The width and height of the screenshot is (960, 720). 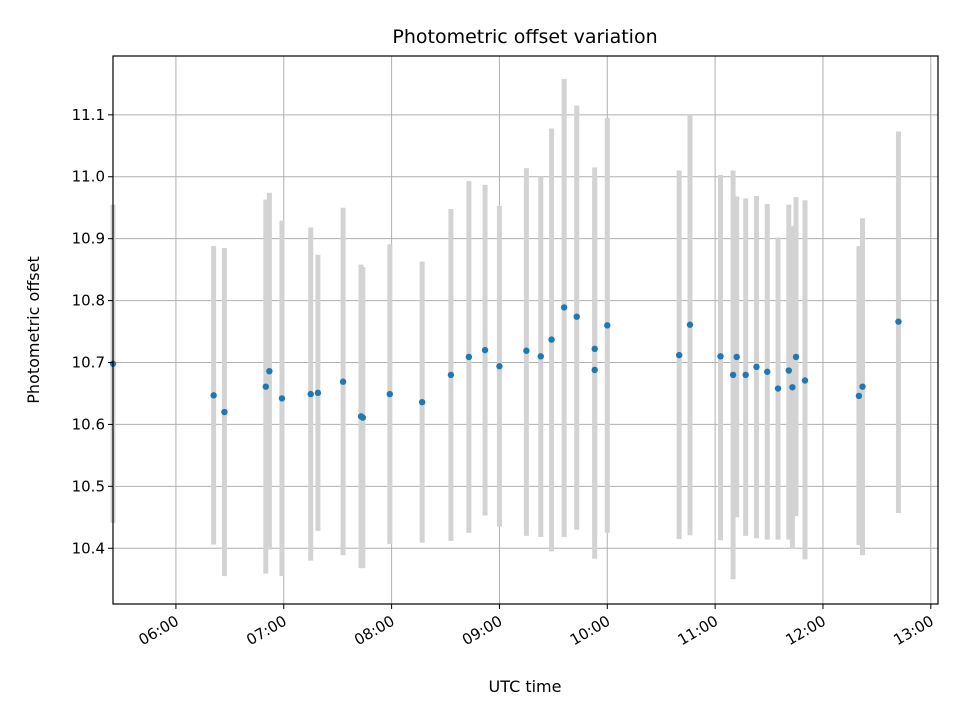 What do you see at coordinates (88, 424) in the screenshot?
I see `y-tick-label: 10.6` at bounding box center [88, 424].